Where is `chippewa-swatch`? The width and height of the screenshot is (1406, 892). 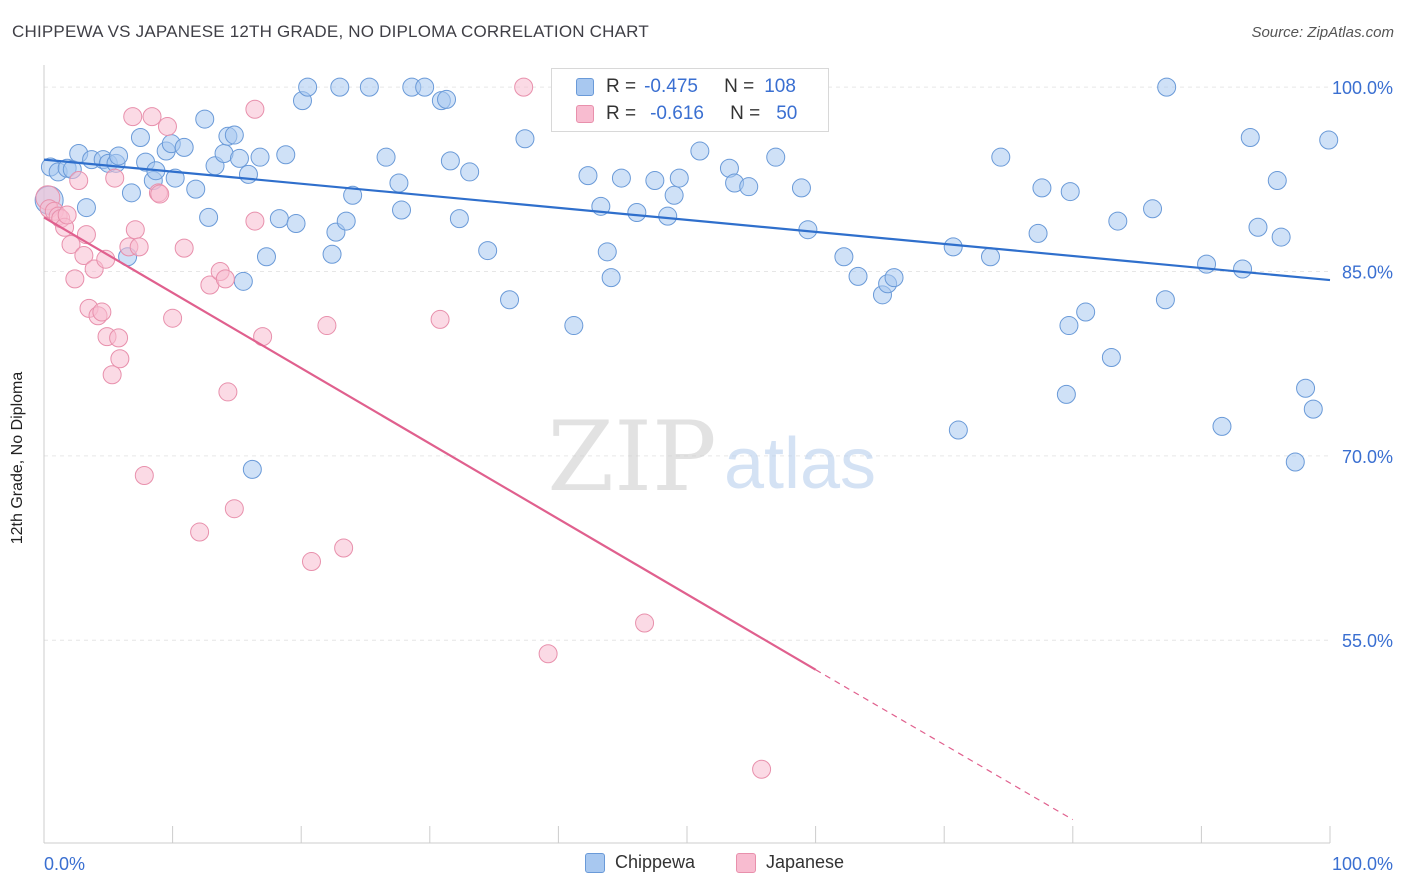 chippewa-swatch is located at coordinates (585, 87).